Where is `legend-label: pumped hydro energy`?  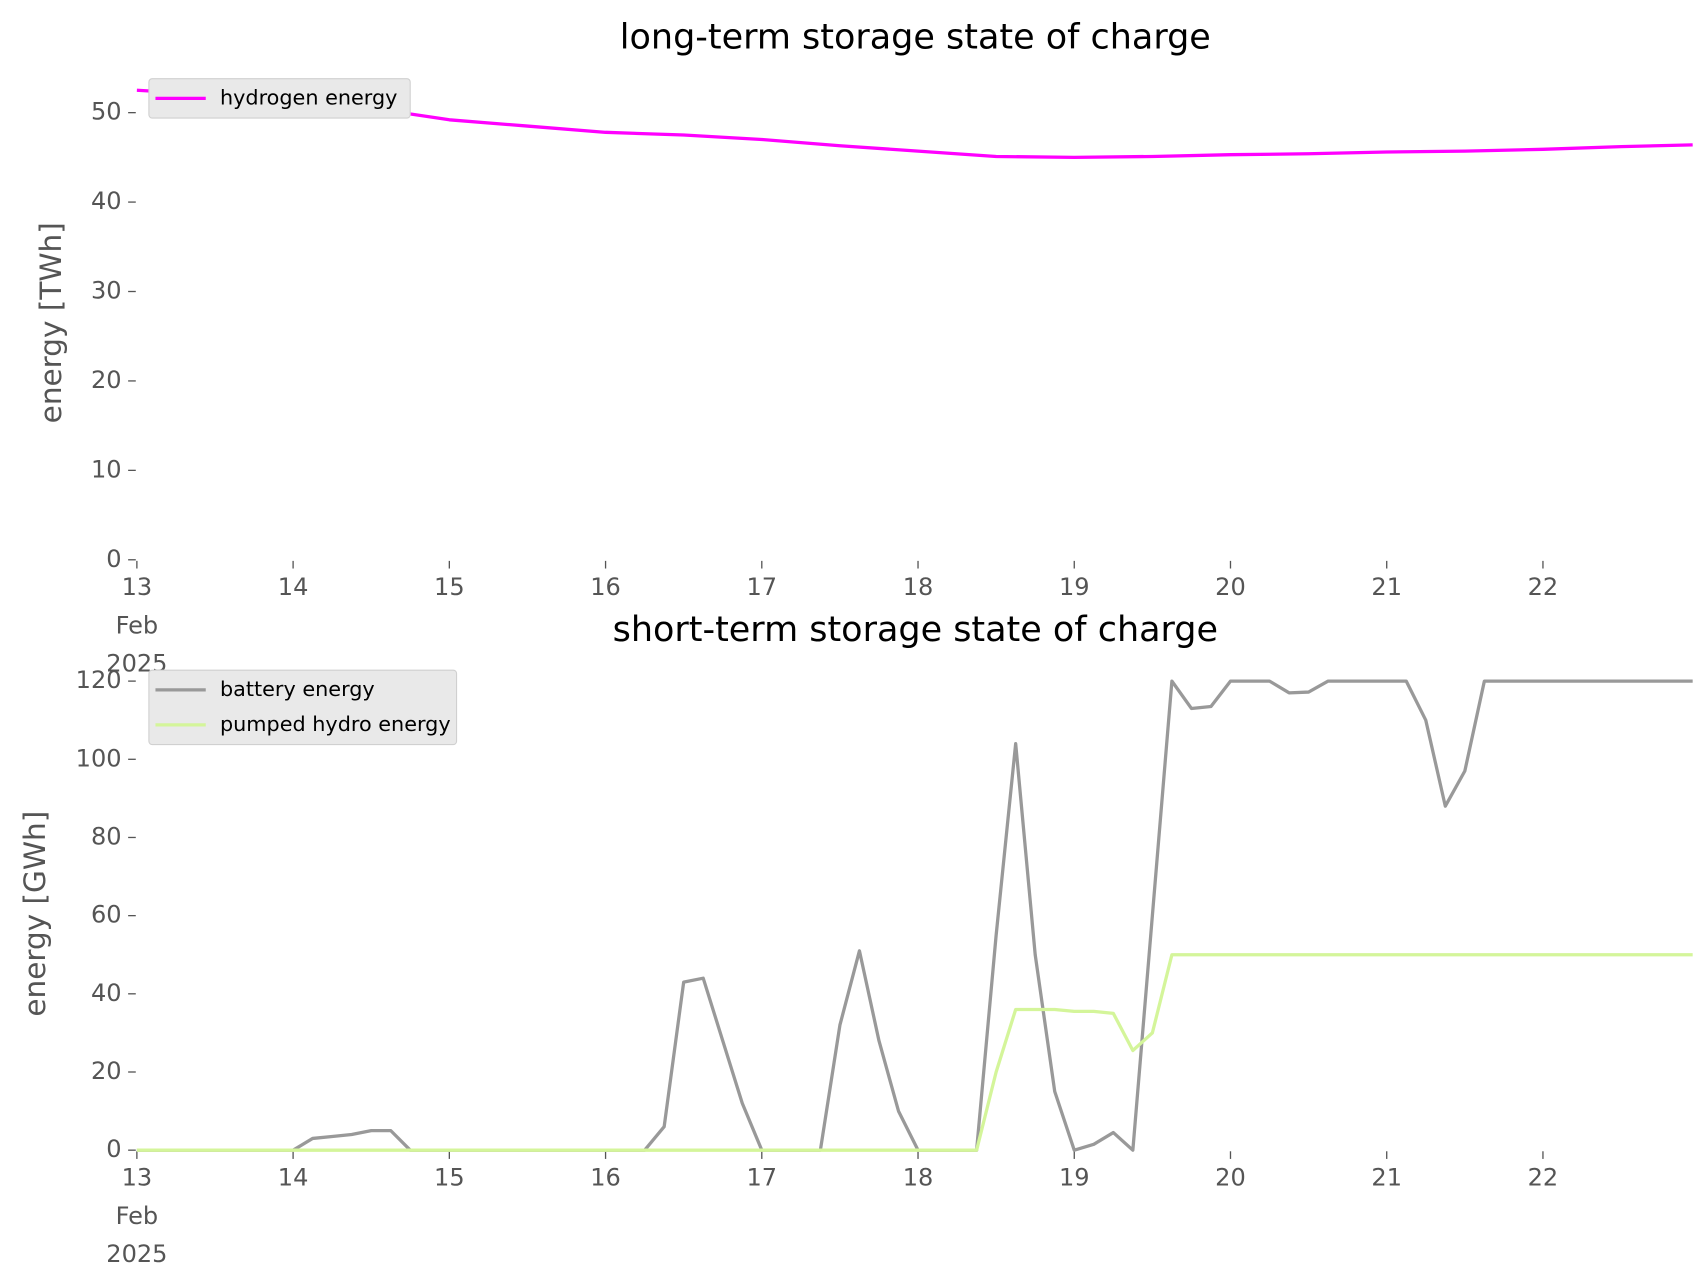
legend-label: pumped hydro energy is located at coordinates (335, 724).